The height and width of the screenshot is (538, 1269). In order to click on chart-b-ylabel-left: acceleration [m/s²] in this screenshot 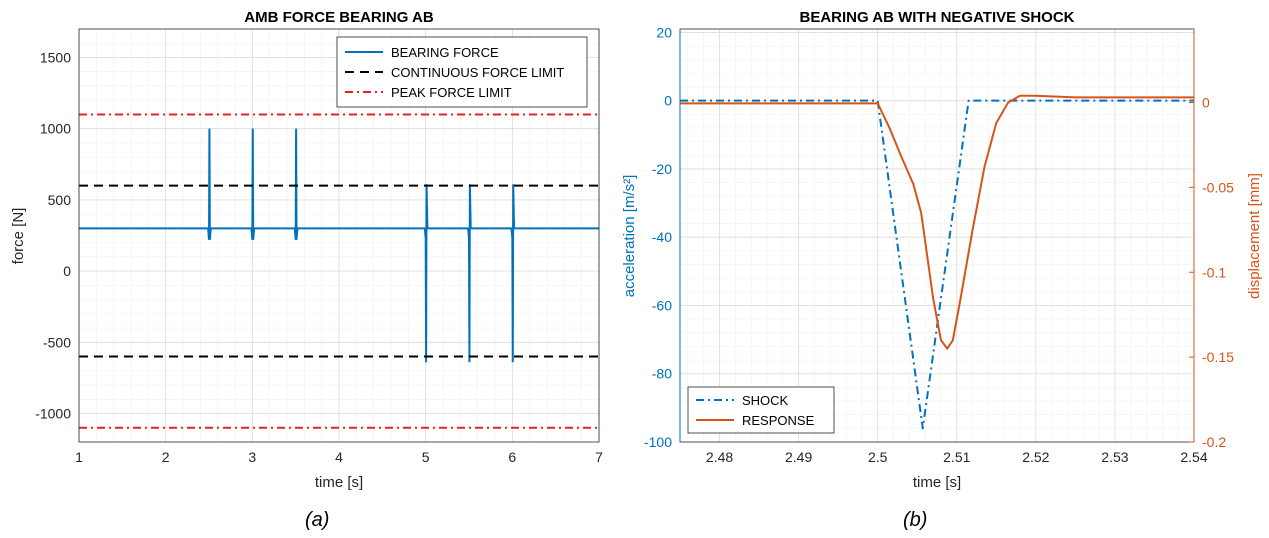, I will do `click(629, 236)`.